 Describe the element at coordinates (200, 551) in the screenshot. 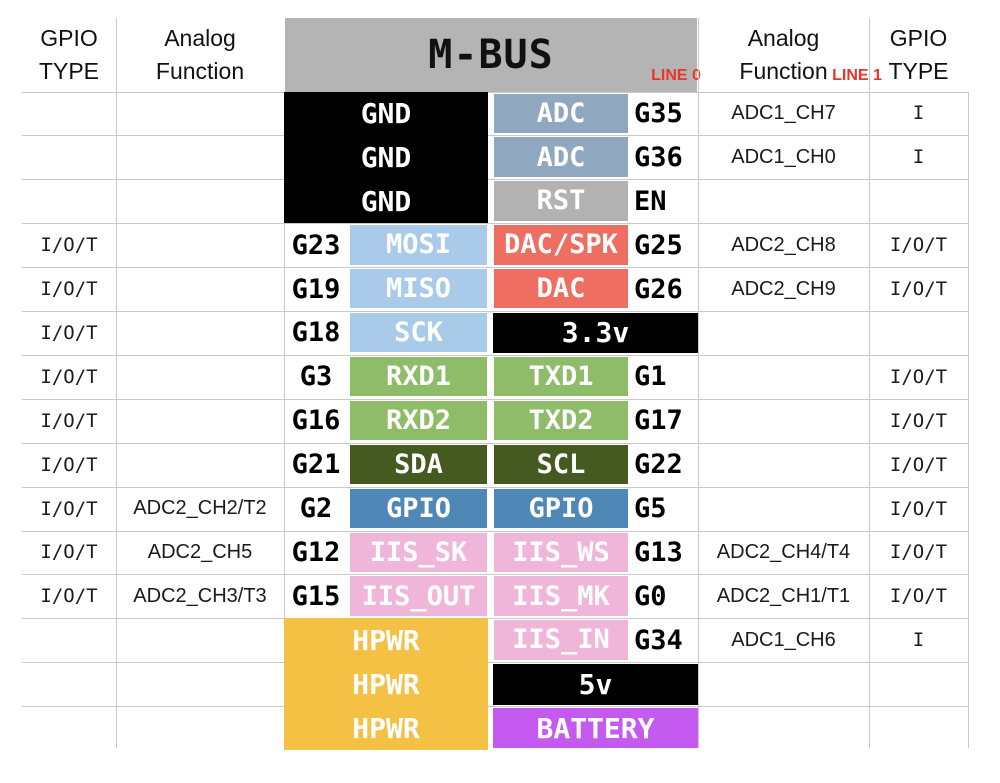

I see `analog-function-left: ADC2_CH5` at that location.